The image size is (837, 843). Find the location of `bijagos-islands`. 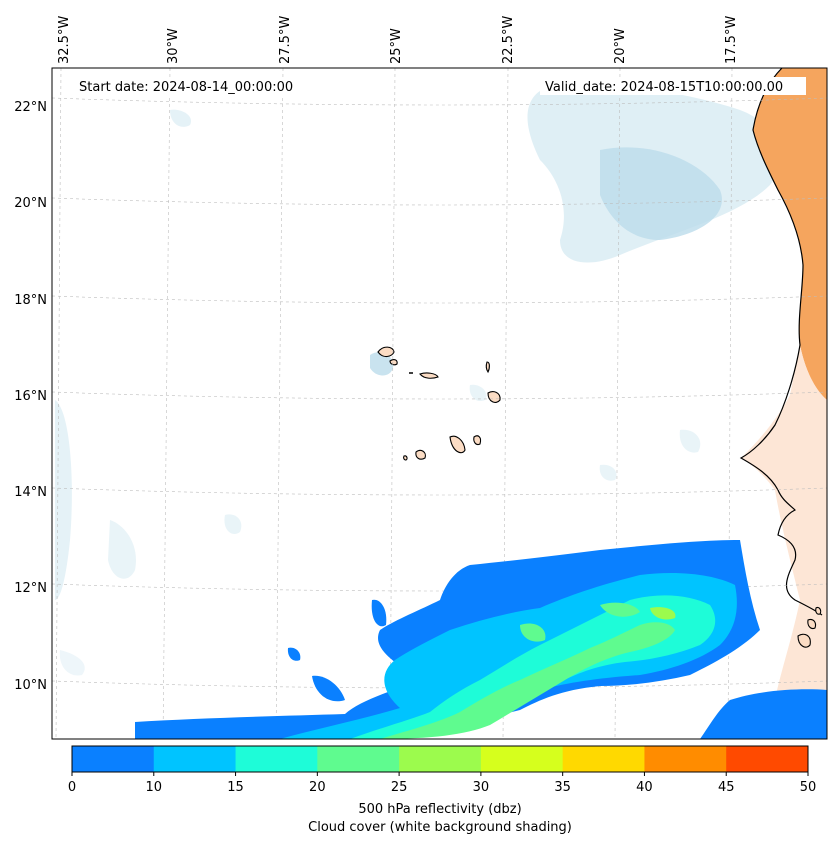

bijagos-islands is located at coordinates (809, 627).